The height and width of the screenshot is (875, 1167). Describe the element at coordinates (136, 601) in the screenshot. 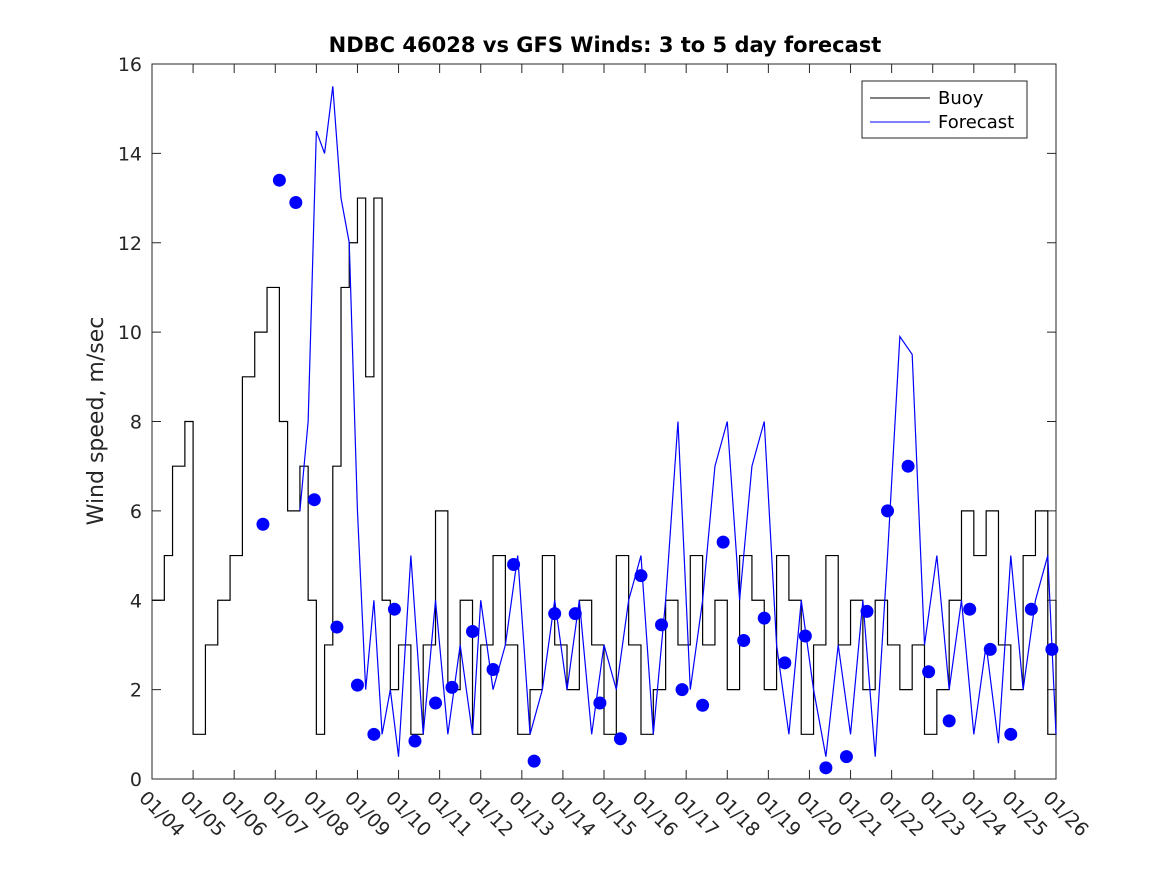

I see `y-tick-label: 4` at that location.